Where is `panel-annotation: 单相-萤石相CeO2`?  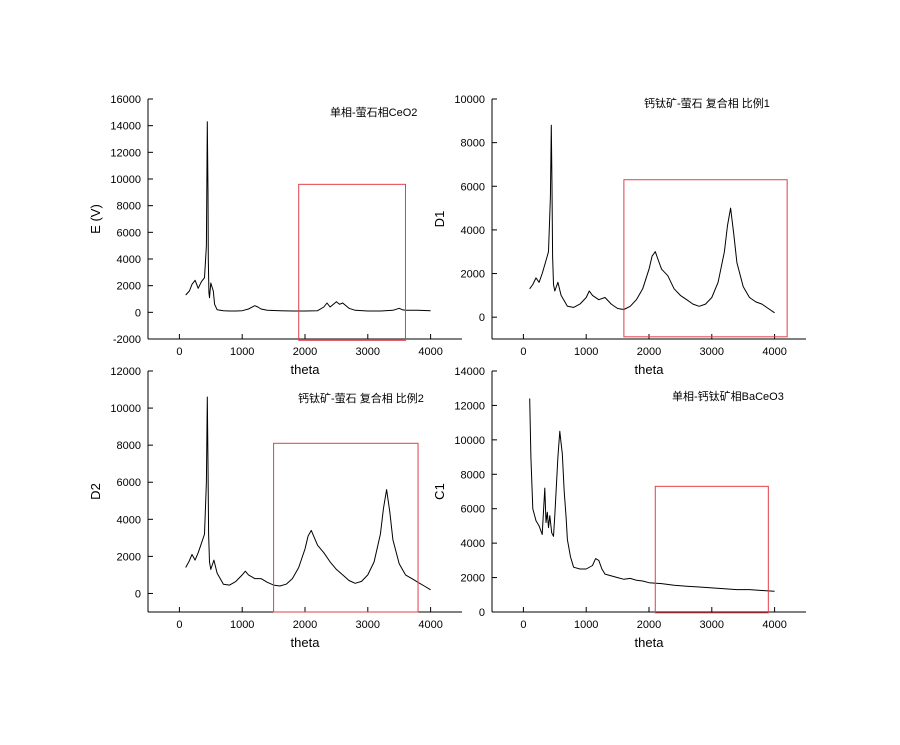
panel-annotation: 单相-萤石相CeO2 is located at coordinates (373, 112).